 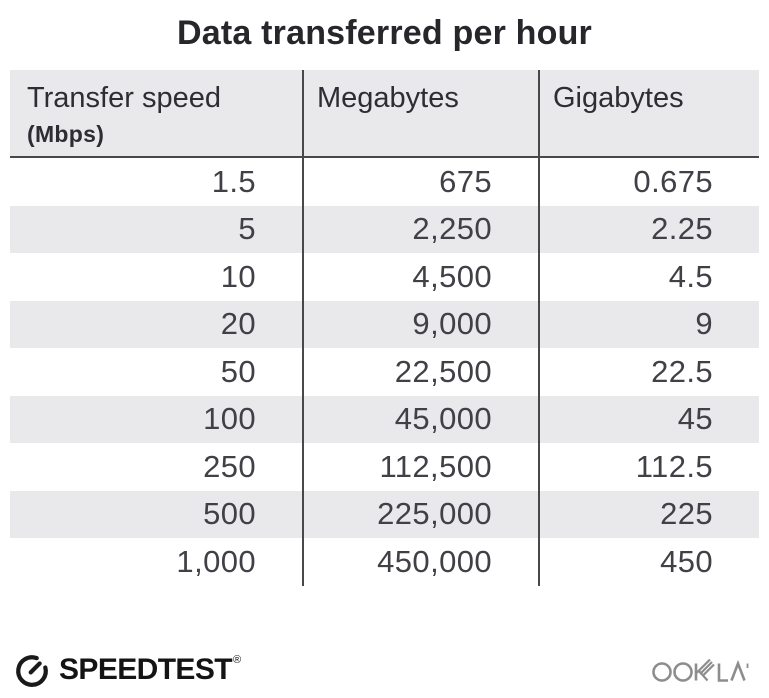 I want to click on table-row: 5 2,250 2.25, so click(x=384, y=229).